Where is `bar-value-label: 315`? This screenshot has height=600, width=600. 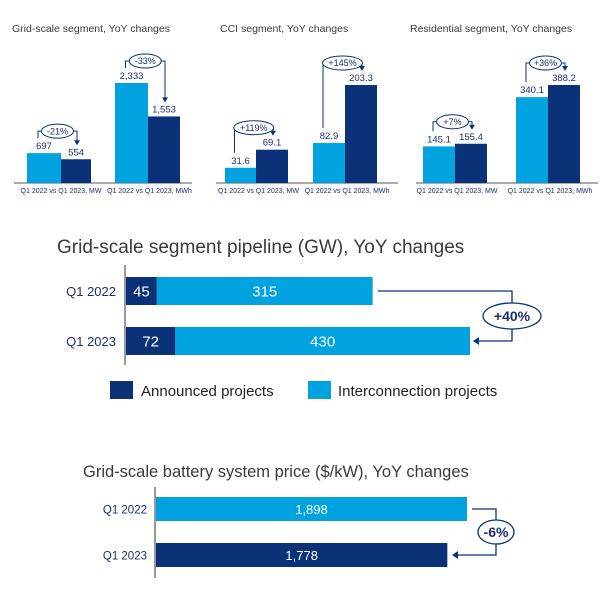
bar-value-label: 315 is located at coordinates (264, 292).